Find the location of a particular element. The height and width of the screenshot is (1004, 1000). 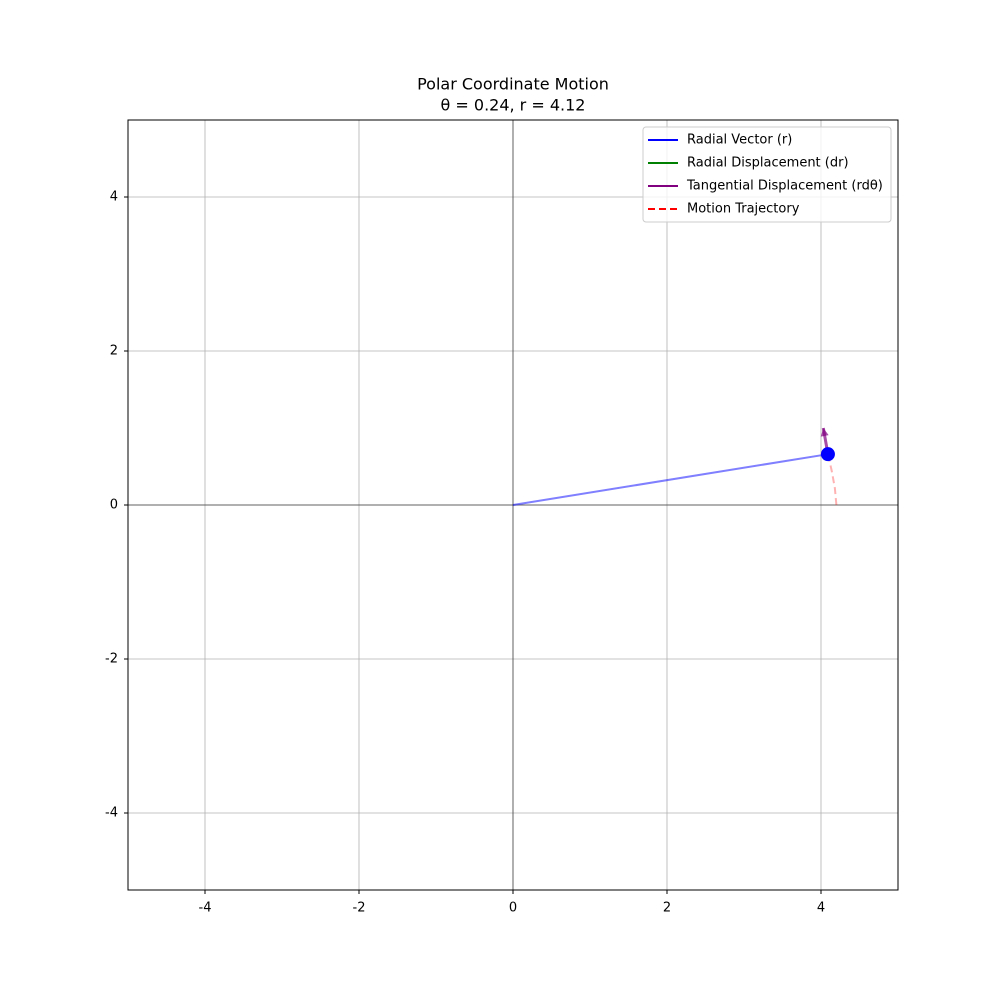

legend-label: Tangential Displacement (rdθ) is located at coordinates (784, 186).